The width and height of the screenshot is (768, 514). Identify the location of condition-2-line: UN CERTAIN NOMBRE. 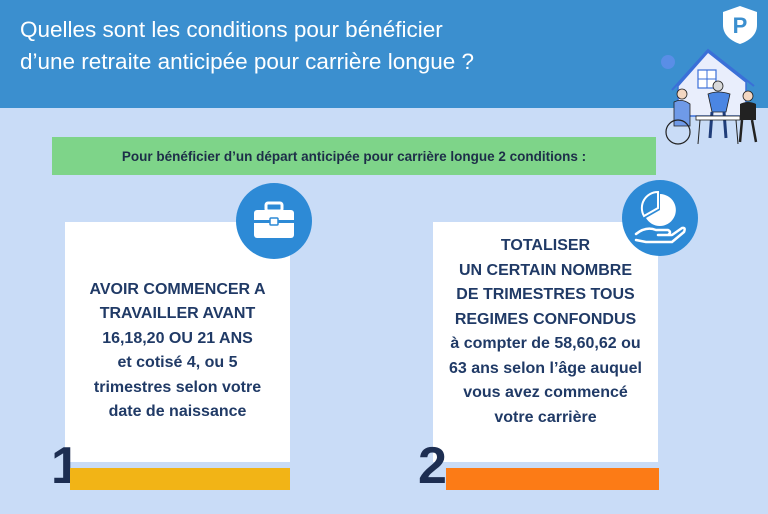
(545, 270).